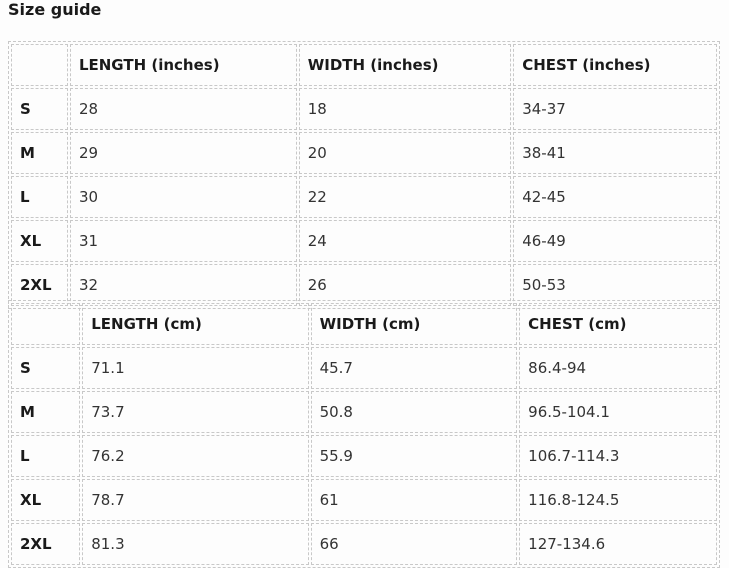  I want to click on table-cell: 34-37, so click(615, 109).